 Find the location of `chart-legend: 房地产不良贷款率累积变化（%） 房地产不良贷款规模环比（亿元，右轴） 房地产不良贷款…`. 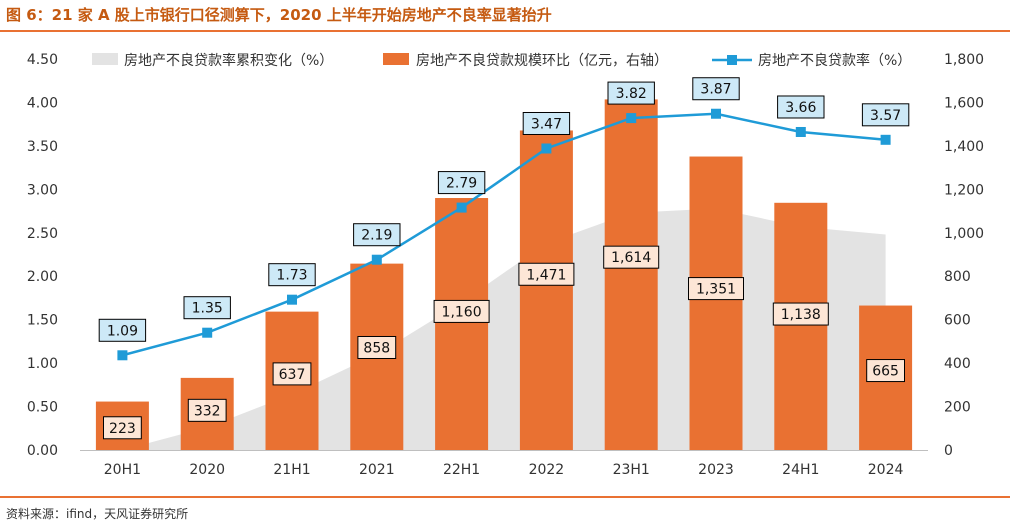

chart-legend: 房地产不良贷款率累积变化（%） 房地产不良贷款规模环比（亿元，右轴） 房地产不良贷款… is located at coordinates (501, 60).